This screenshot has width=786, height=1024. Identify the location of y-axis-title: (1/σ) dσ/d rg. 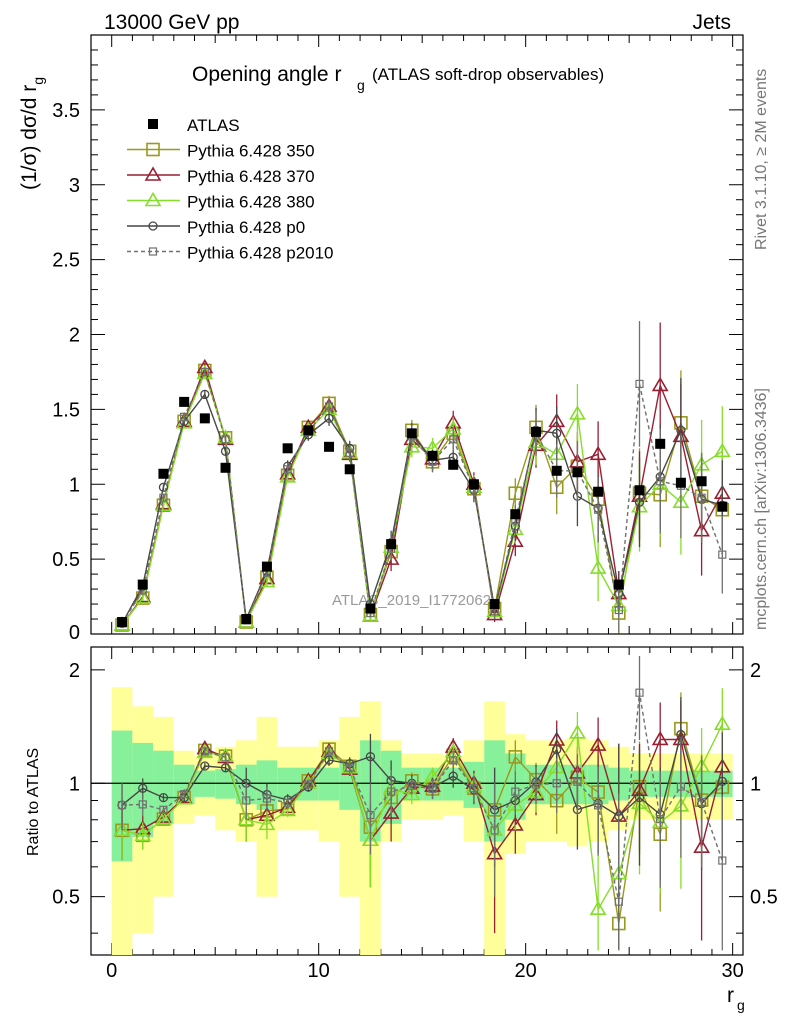
(32, 133).